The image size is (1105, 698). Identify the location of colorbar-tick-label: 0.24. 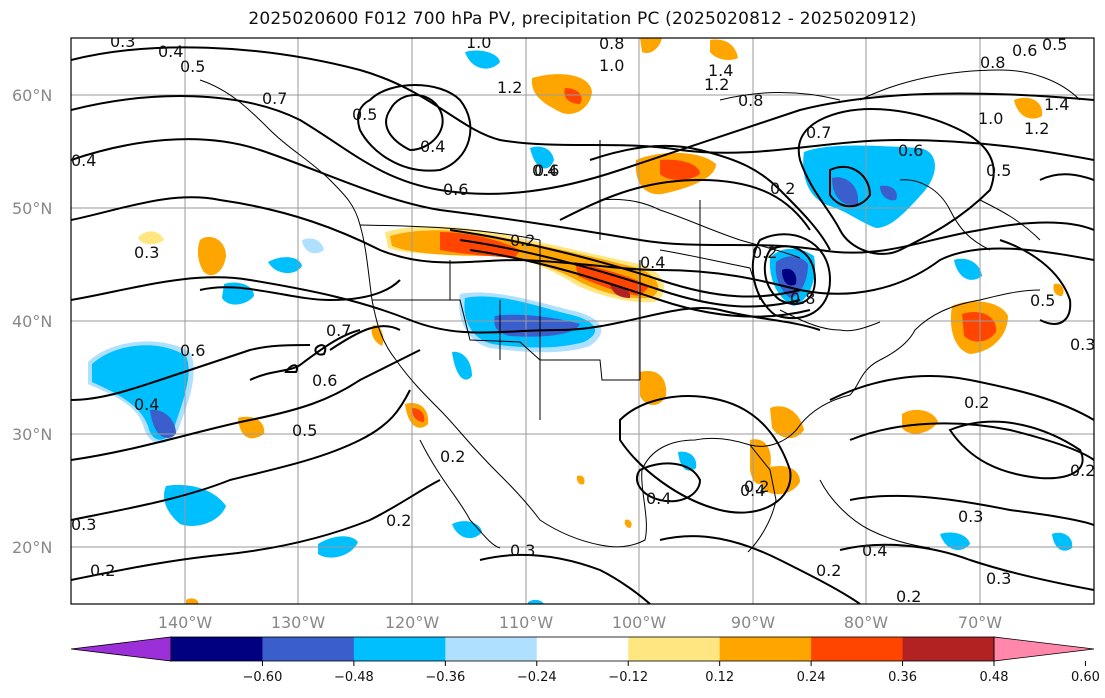
(811, 677).